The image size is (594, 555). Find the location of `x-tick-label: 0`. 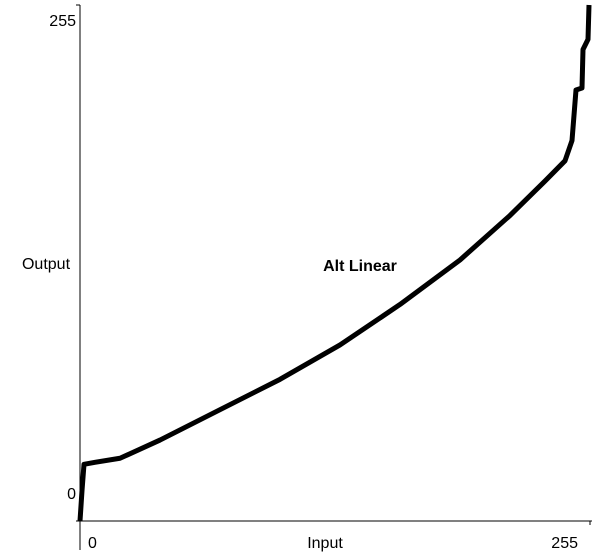

x-tick-label: 0 is located at coordinates (92, 543).